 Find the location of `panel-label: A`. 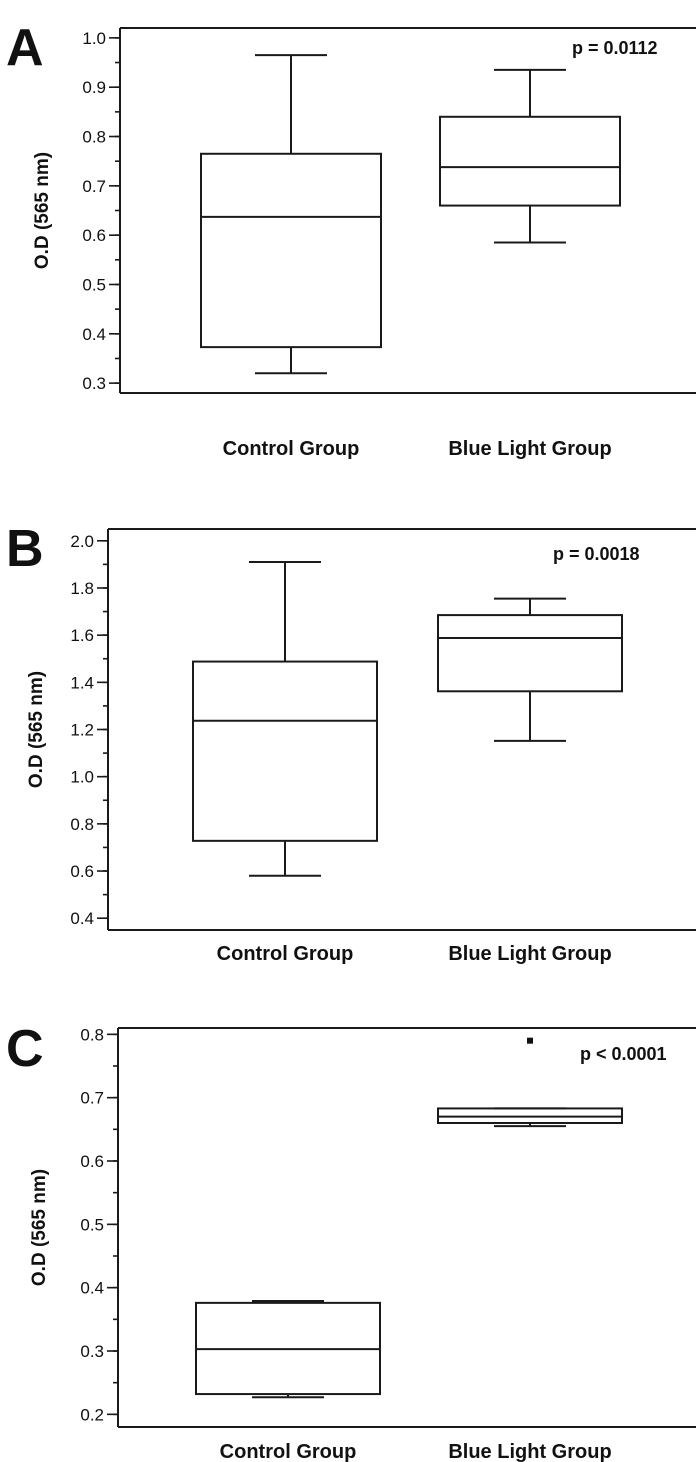

panel-label: A is located at coordinates (25, 48).